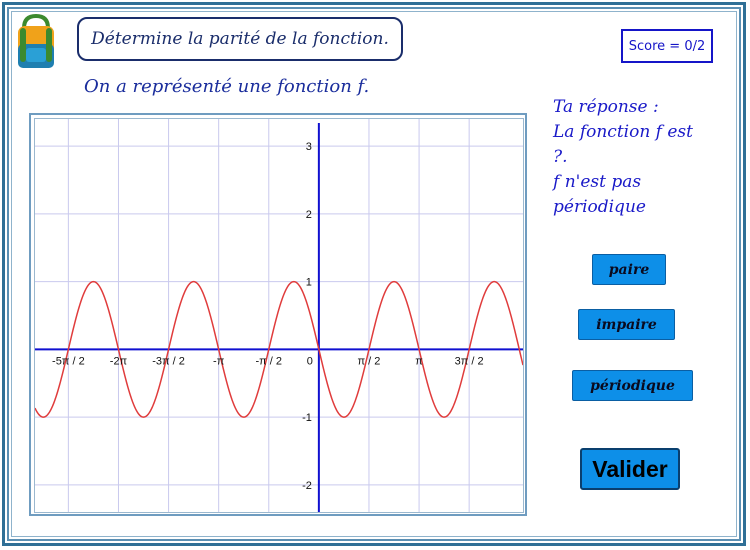  What do you see at coordinates (560, 157) in the screenshot?
I see `answer-value: ?.` at bounding box center [560, 157].